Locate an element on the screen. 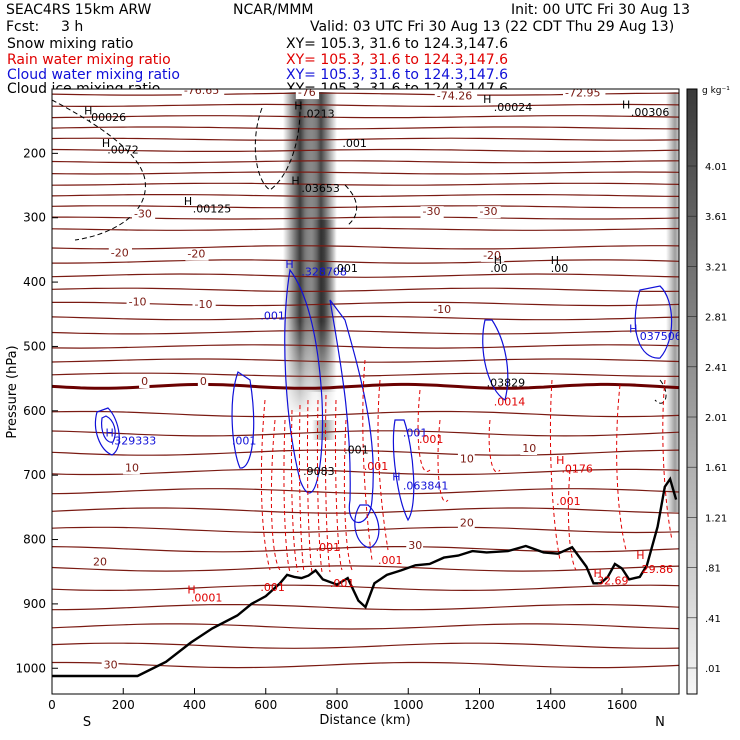 The image size is (740, 740). isotherm-label: -72.95 is located at coordinates (582, 93).